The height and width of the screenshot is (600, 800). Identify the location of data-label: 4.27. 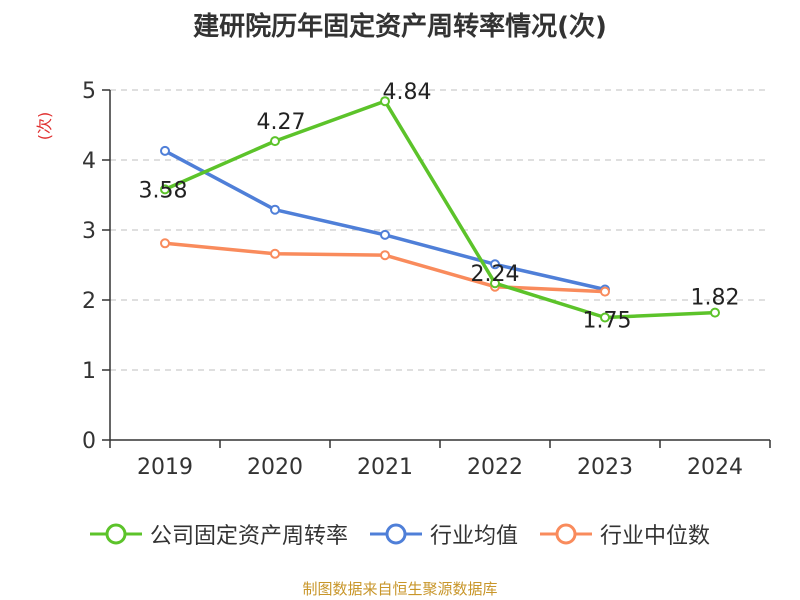
(281, 122).